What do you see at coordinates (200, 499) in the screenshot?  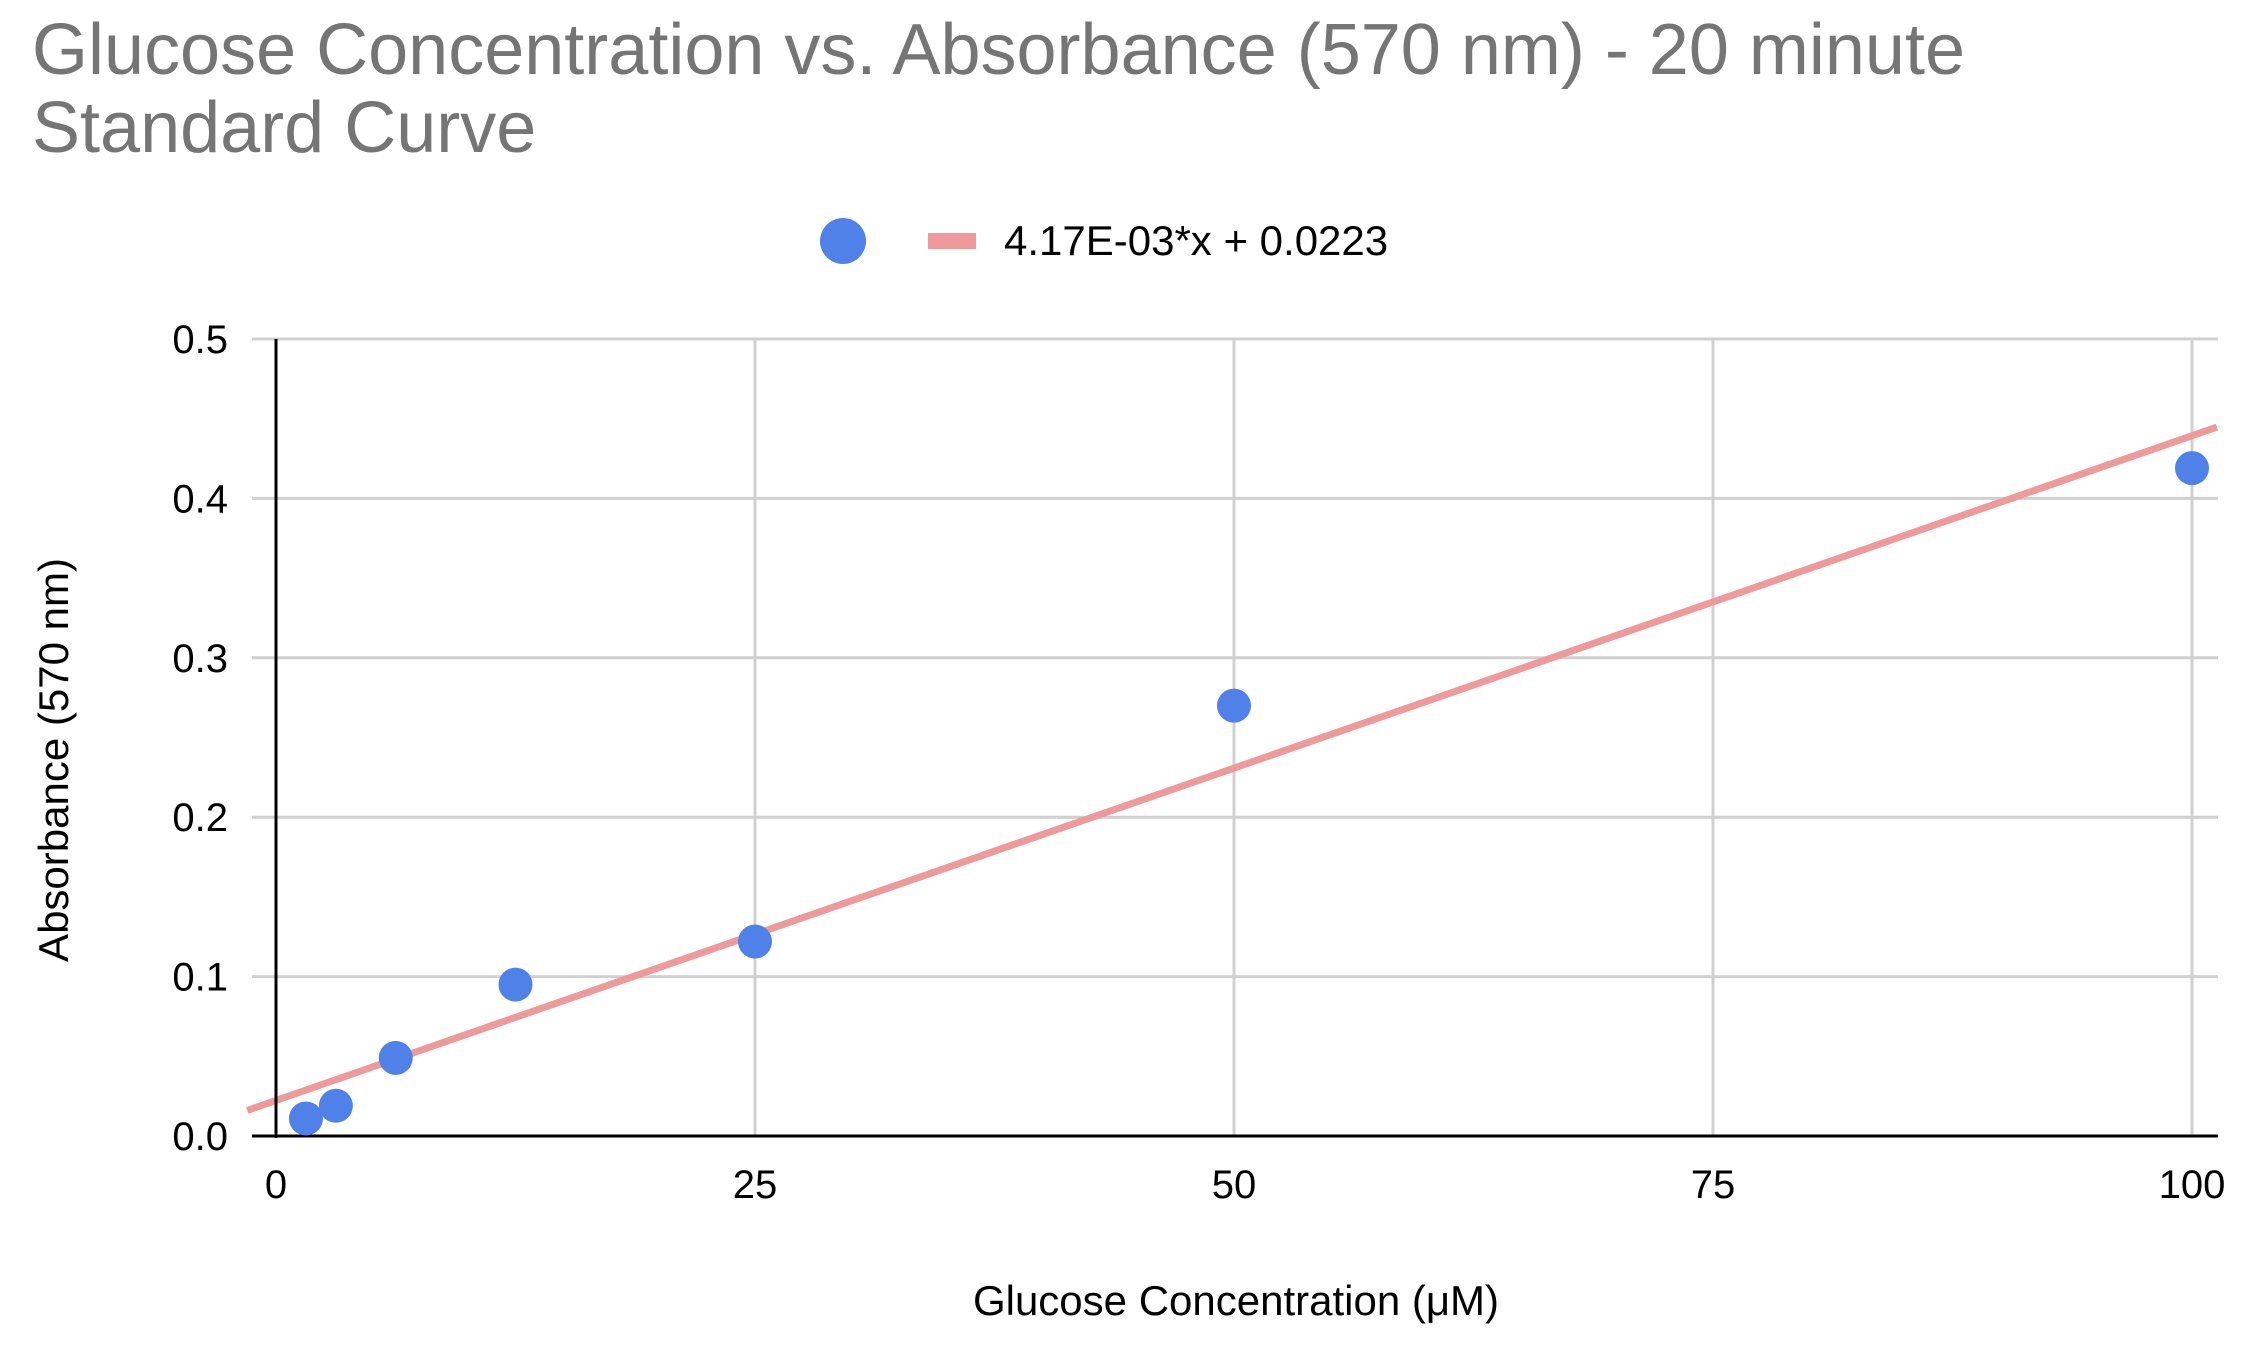 I see `y-tick-label-4: 0.4` at bounding box center [200, 499].